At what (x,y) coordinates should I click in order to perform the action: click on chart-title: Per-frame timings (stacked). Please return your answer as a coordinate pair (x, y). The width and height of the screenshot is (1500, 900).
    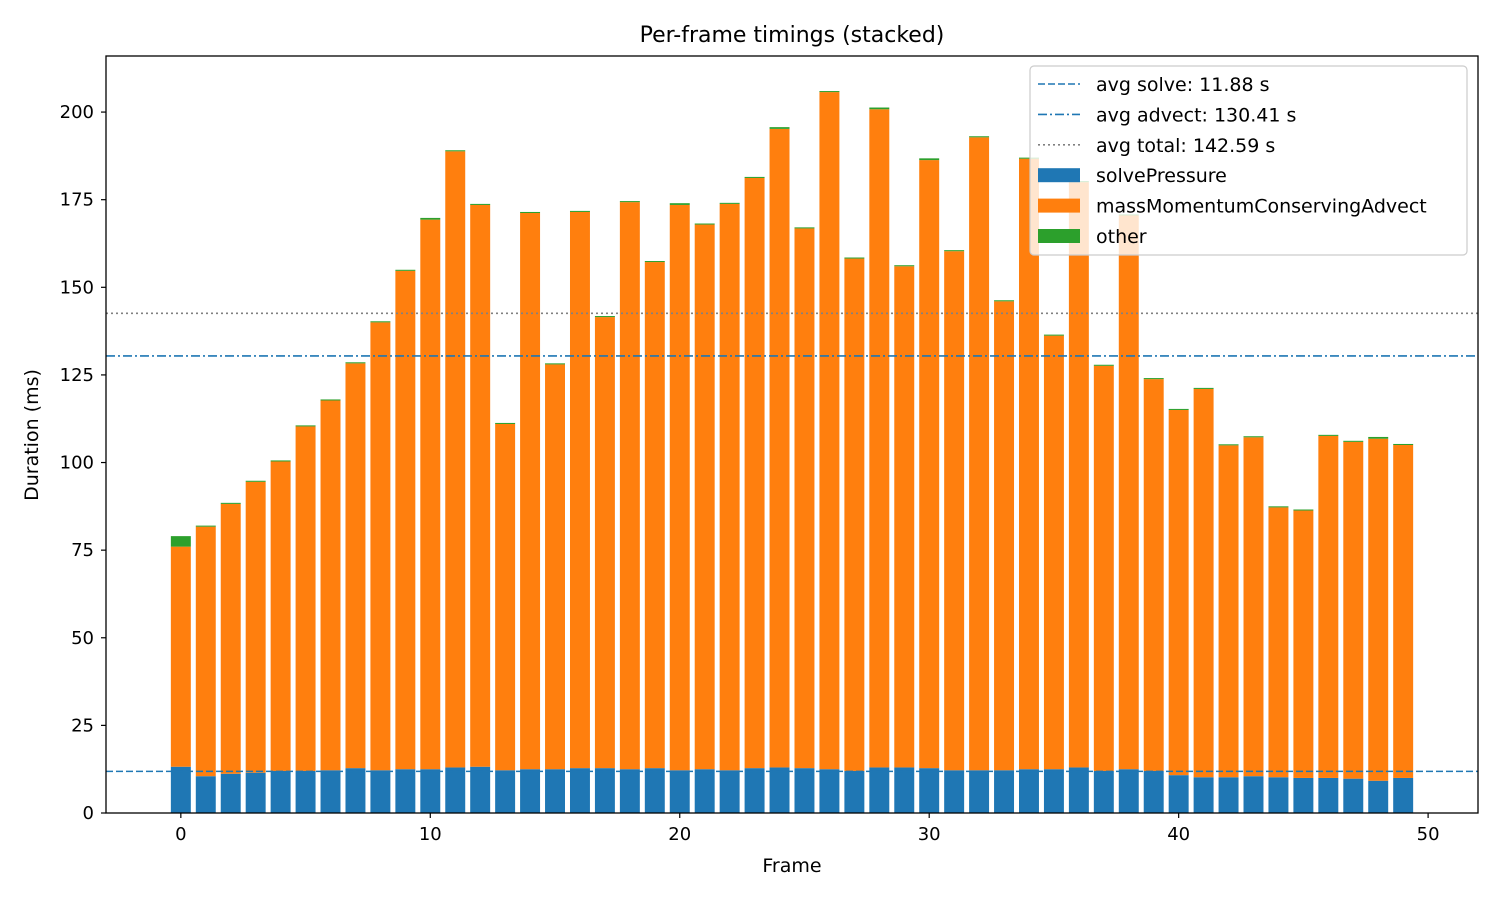
    Looking at the image, I should click on (792, 35).